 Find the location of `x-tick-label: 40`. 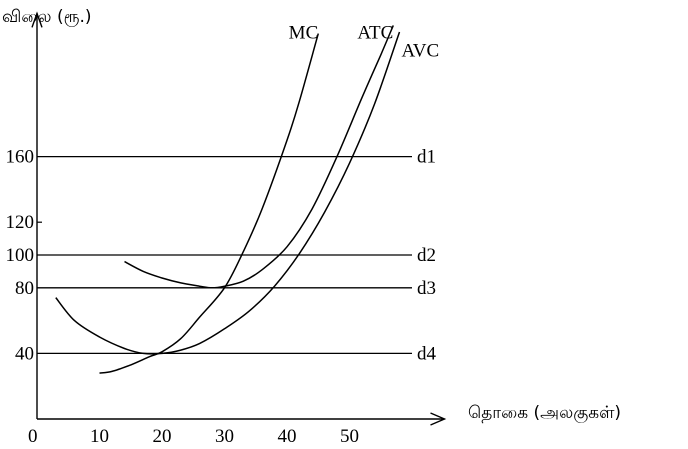

x-tick-label: 40 is located at coordinates (287, 436).